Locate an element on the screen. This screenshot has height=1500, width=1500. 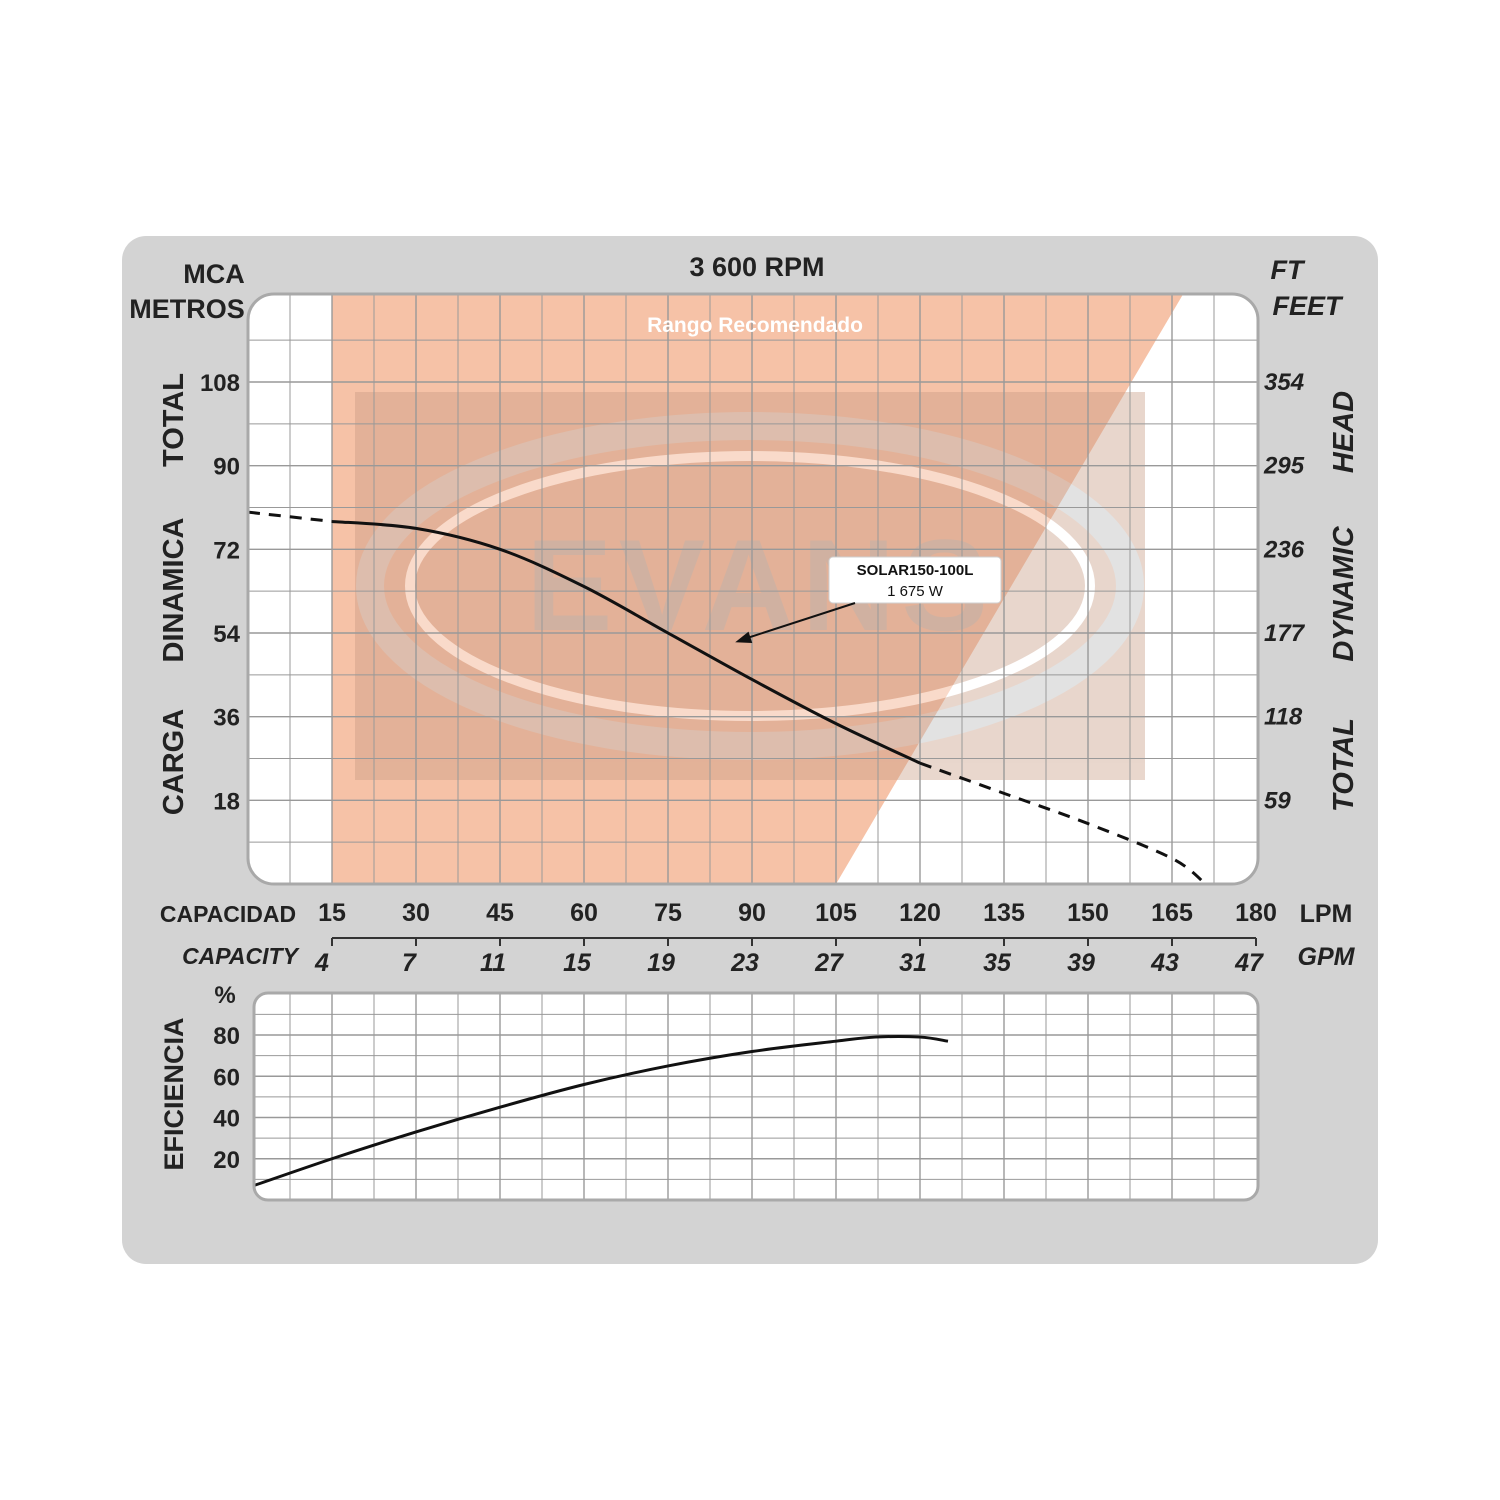
right-unit-ft: FT is located at coordinates (1288, 270).